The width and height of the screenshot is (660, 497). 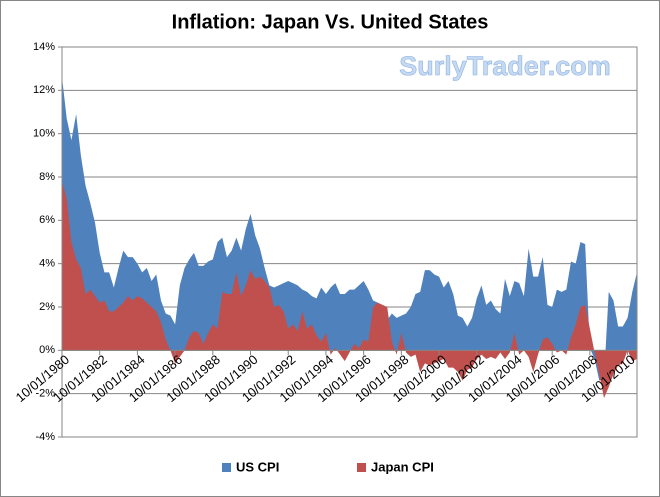 What do you see at coordinates (44, 47) in the screenshot?
I see `y-tick-label: 14%` at bounding box center [44, 47].